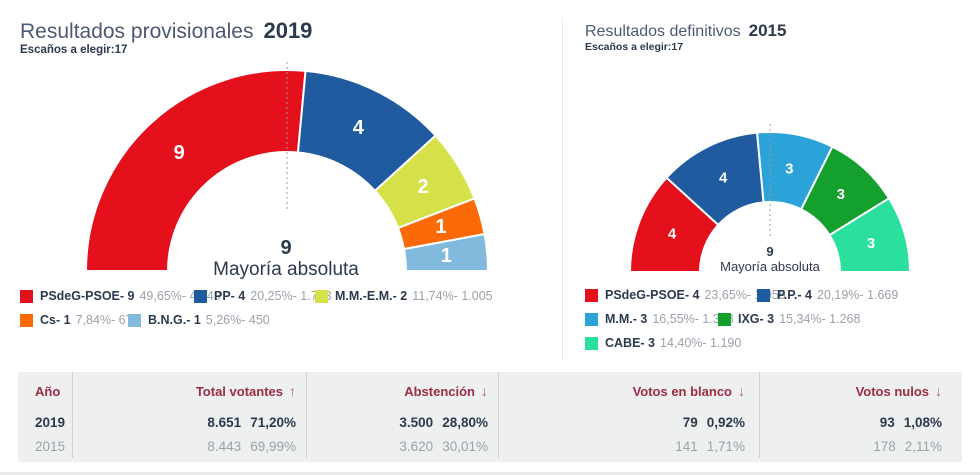 The width and height of the screenshot is (980, 475). I want to click on right-majority-label: Mayoría absoluta, so click(770, 266).